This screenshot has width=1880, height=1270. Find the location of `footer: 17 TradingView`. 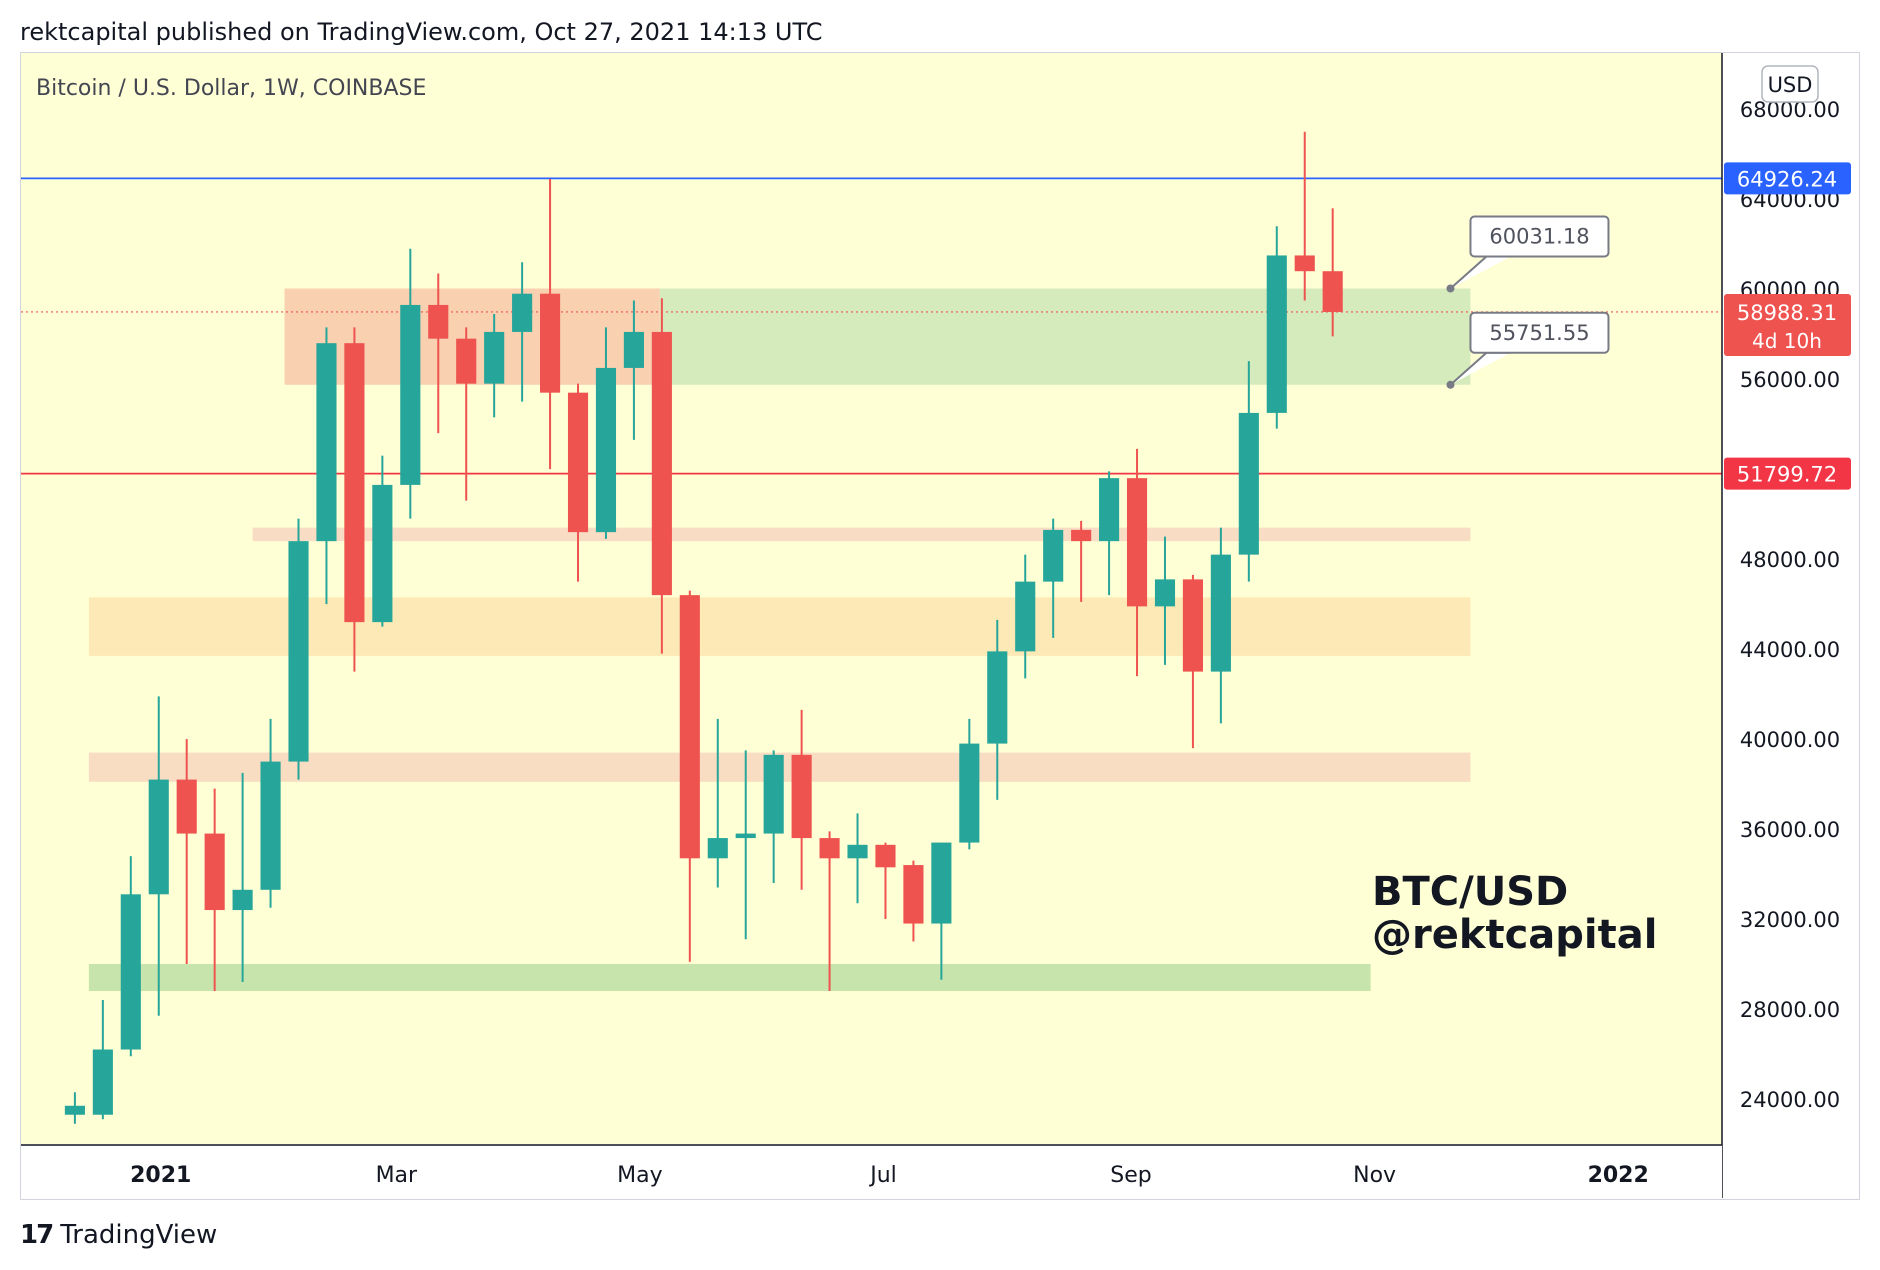

footer: 17 TradingView is located at coordinates (118, 1235).